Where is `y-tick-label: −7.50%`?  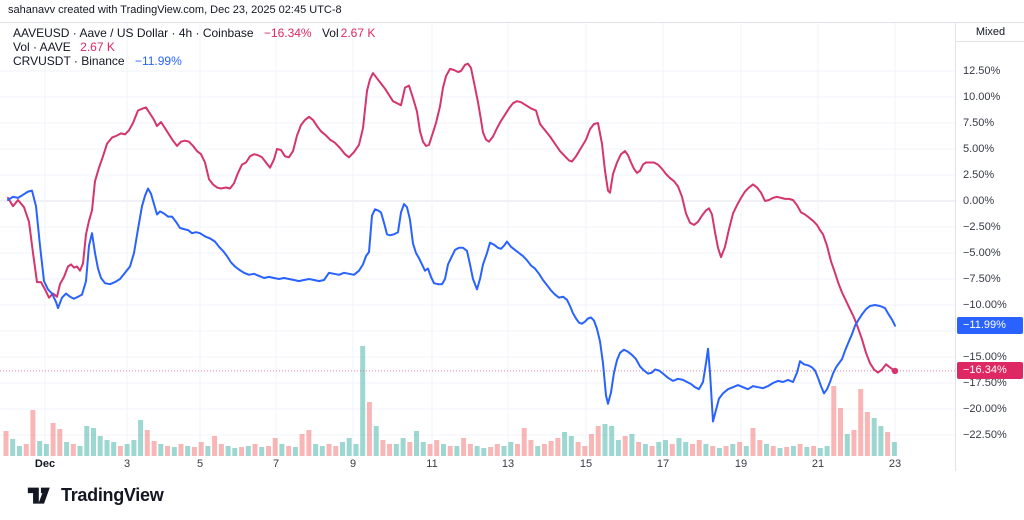 y-tick-label: −7.50% is located at coordinates (982, 279).